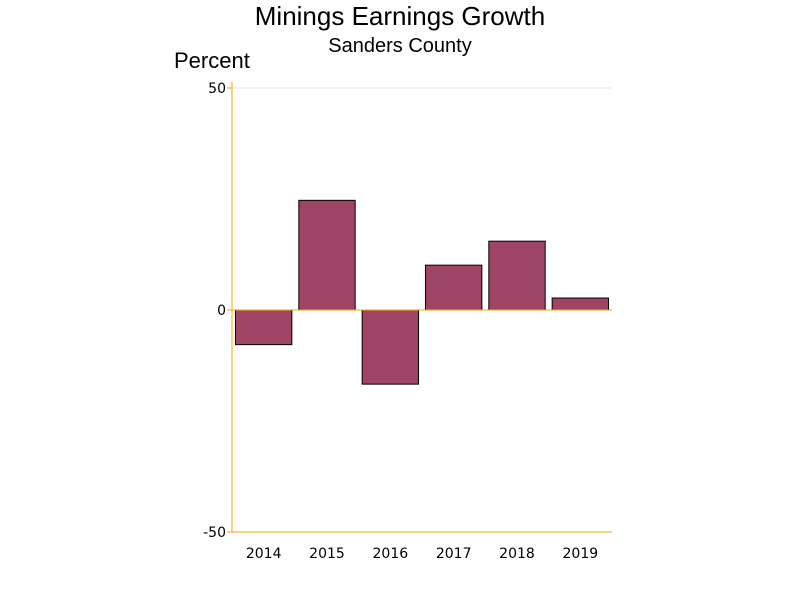 This screenshot has height=600, width=800. I want to click on y-tick-label: 50, so click(217, 89).